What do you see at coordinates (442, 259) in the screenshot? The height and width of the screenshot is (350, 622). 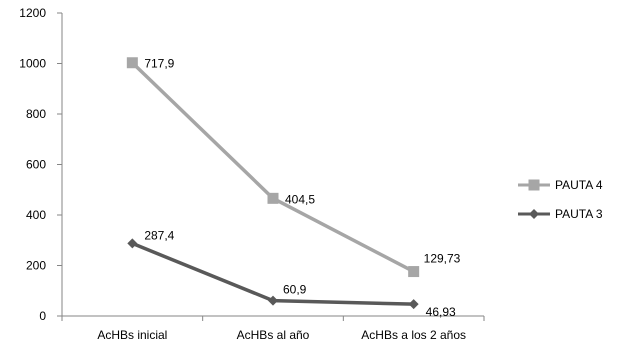 I see `data-label: 129,73` at bounding box center [442, 259].